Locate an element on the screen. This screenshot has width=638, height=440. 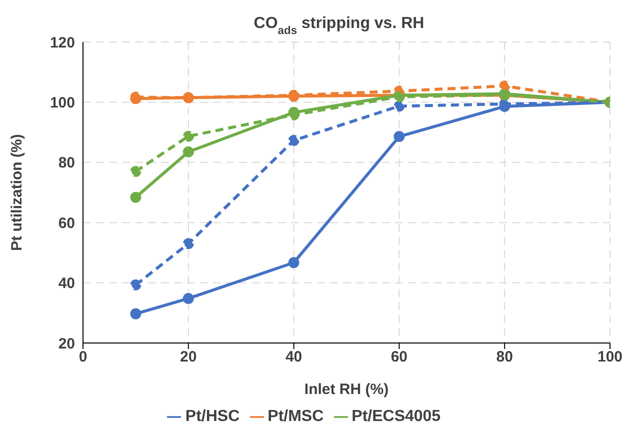
x-tick-label: 60 is located at coordinates (399, 357).